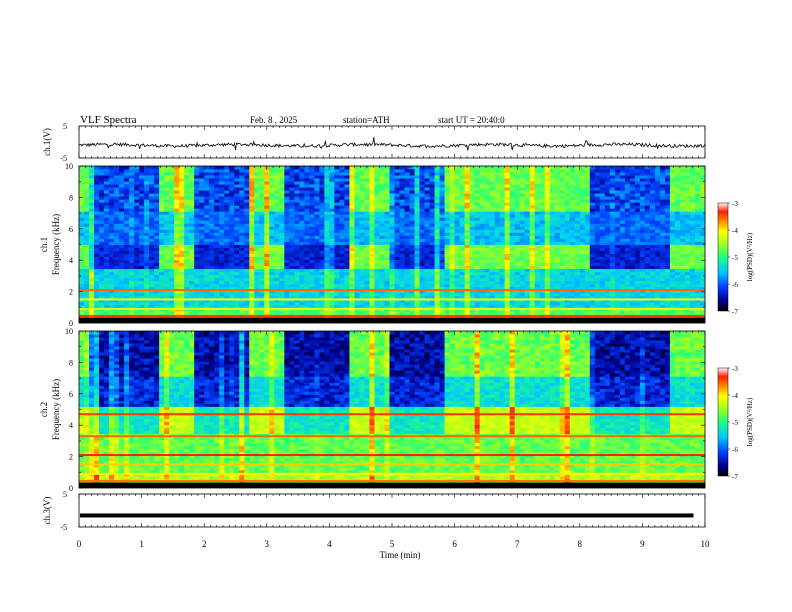  What do you see at coordinates (65, 126) in the screenshot?
I see `y-tick-label: 5` at bounding box center [65, 126].